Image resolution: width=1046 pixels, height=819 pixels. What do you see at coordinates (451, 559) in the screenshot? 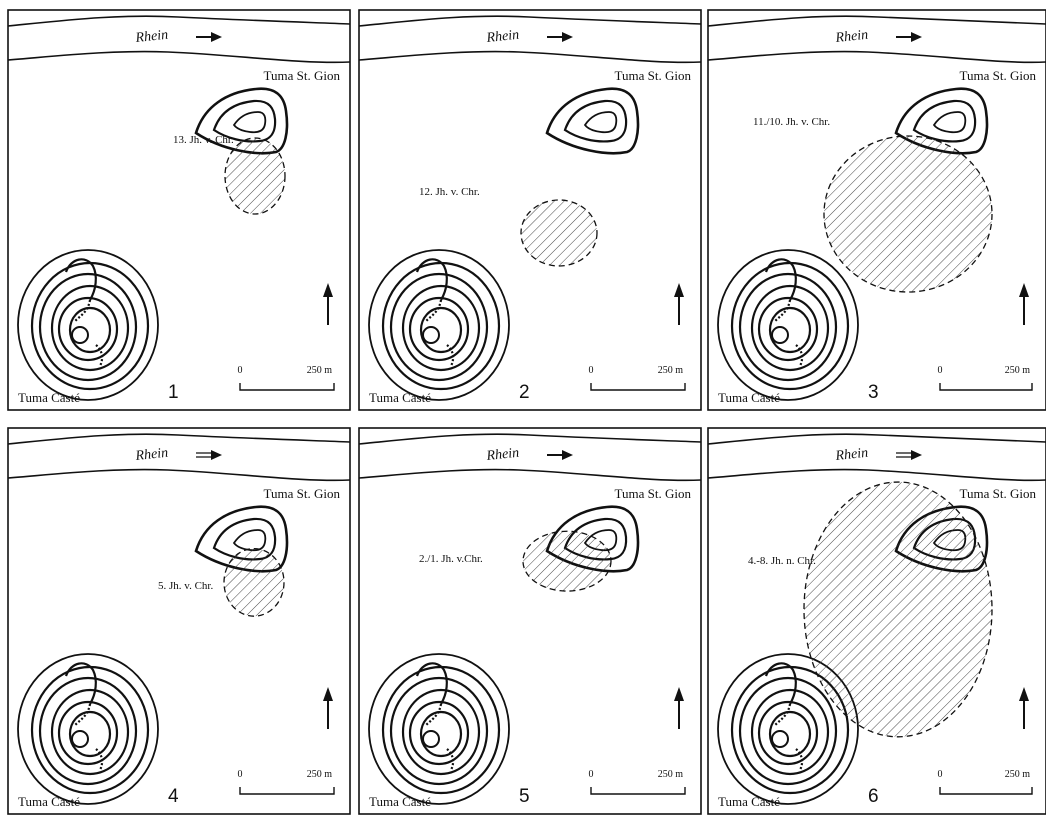
I see `period-label: 2./1. Jh. v.Chr.` at bounding box center [451, 559].